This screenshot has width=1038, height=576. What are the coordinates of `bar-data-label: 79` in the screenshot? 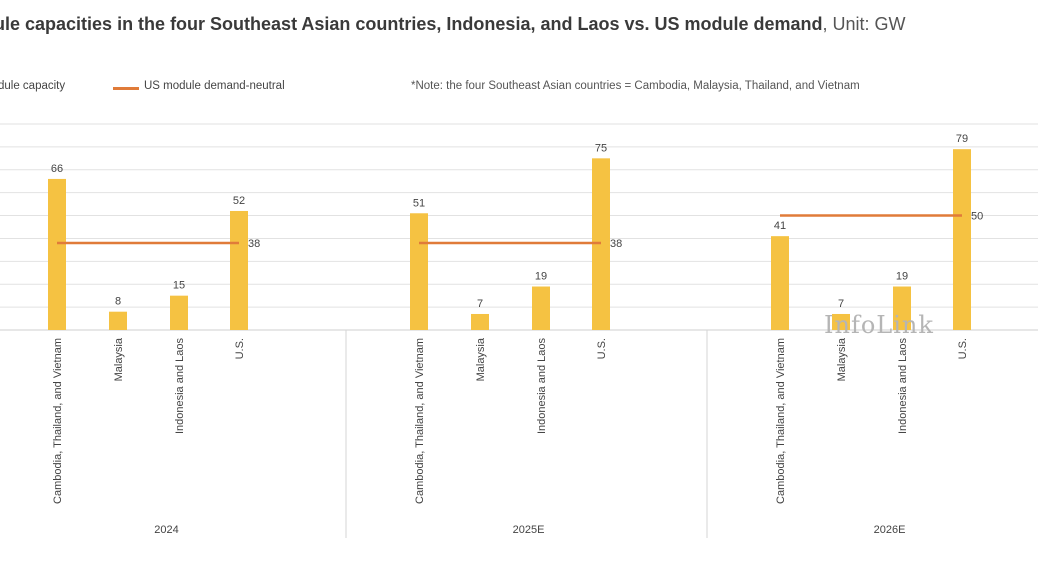 It's located at (962, 139).